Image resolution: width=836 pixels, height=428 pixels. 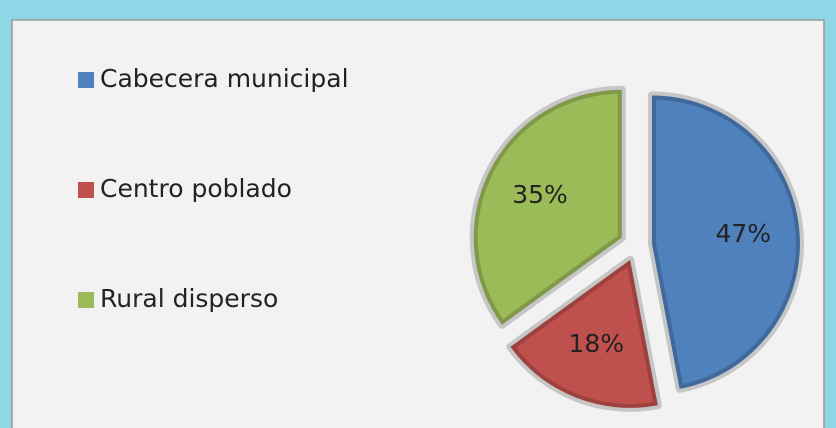 What do you see at coordinates (196, 188) in the screenshot?
I see `legend-label: Centro poblado` at bounding box center [196, 188].